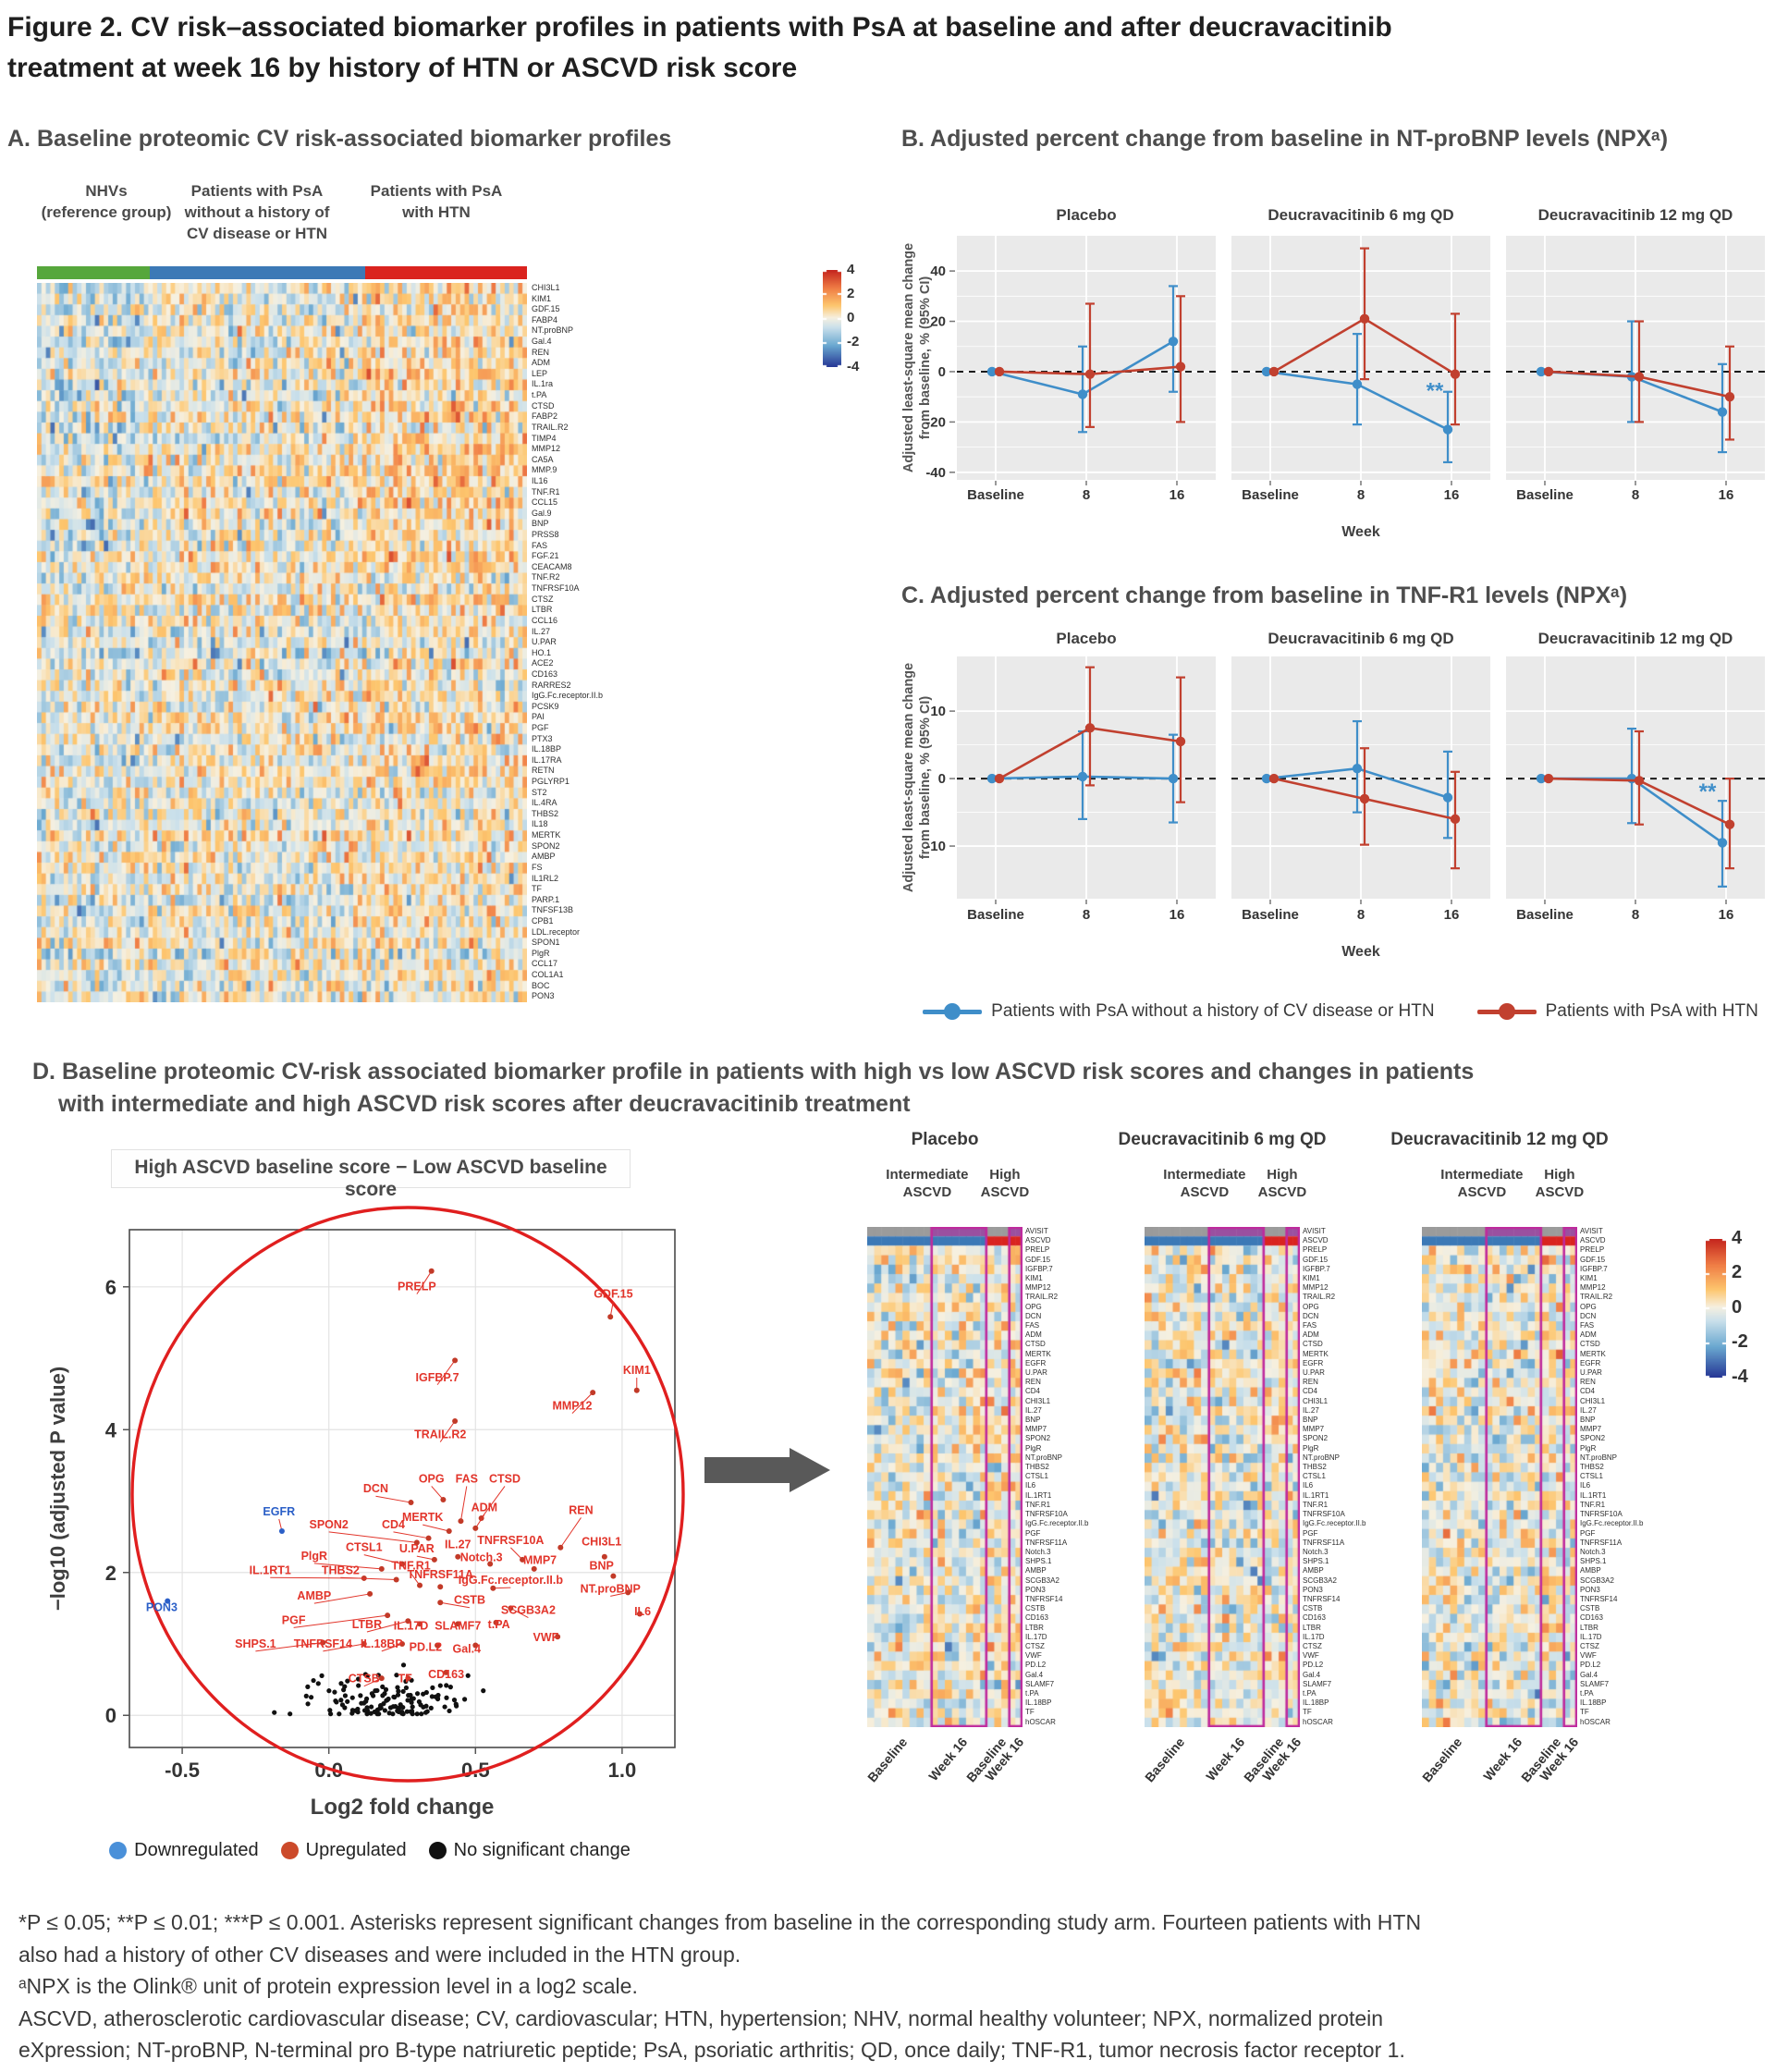 This screenshot has width=1788, height=2072. I want to click on significance-marker: **, so click(1435, 391).